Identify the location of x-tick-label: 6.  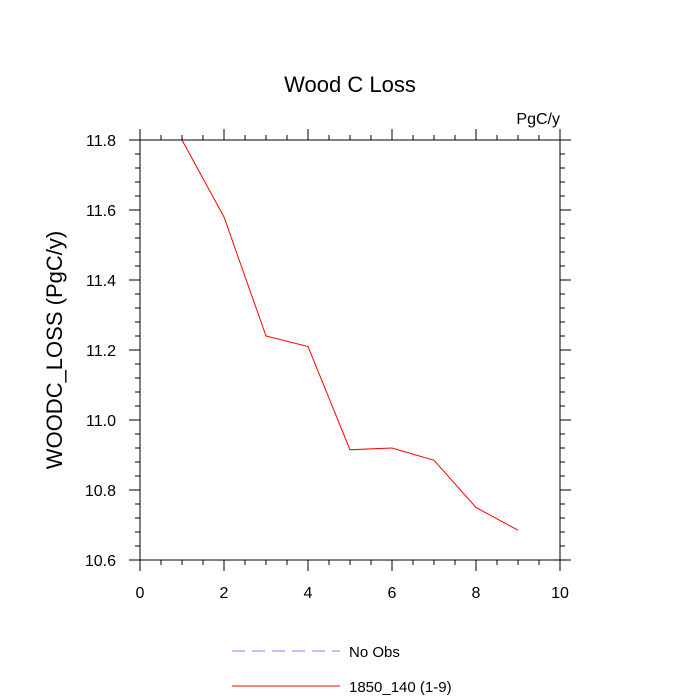
(392, 593).